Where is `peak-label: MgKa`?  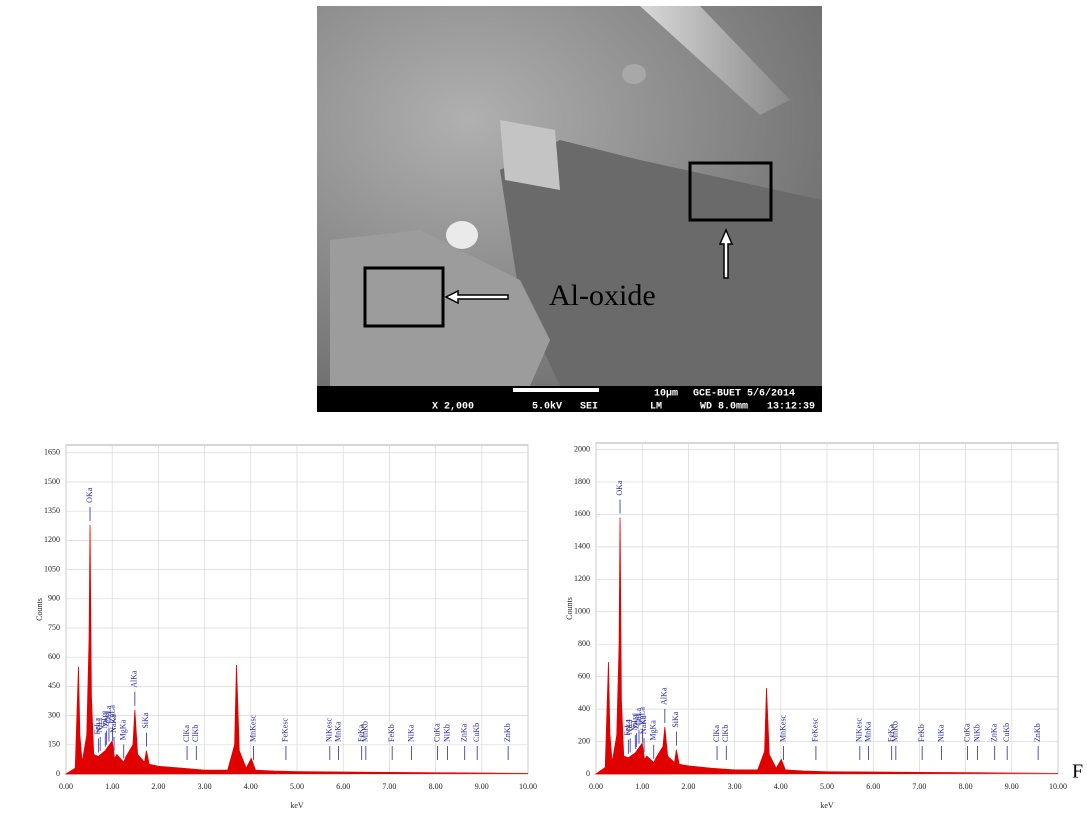
peak-label: MgKa is located at coordinates (123, 729).